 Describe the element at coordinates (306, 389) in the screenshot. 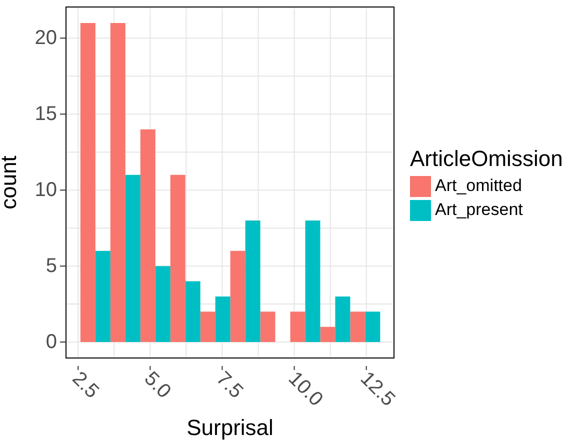

I see `text: 10.0` at that location.